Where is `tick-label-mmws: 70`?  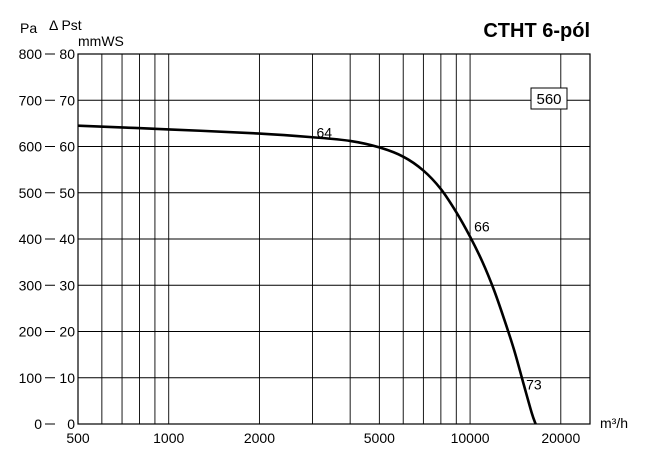
tick-label-mmws: 70 is located at coordinates (67, 100).